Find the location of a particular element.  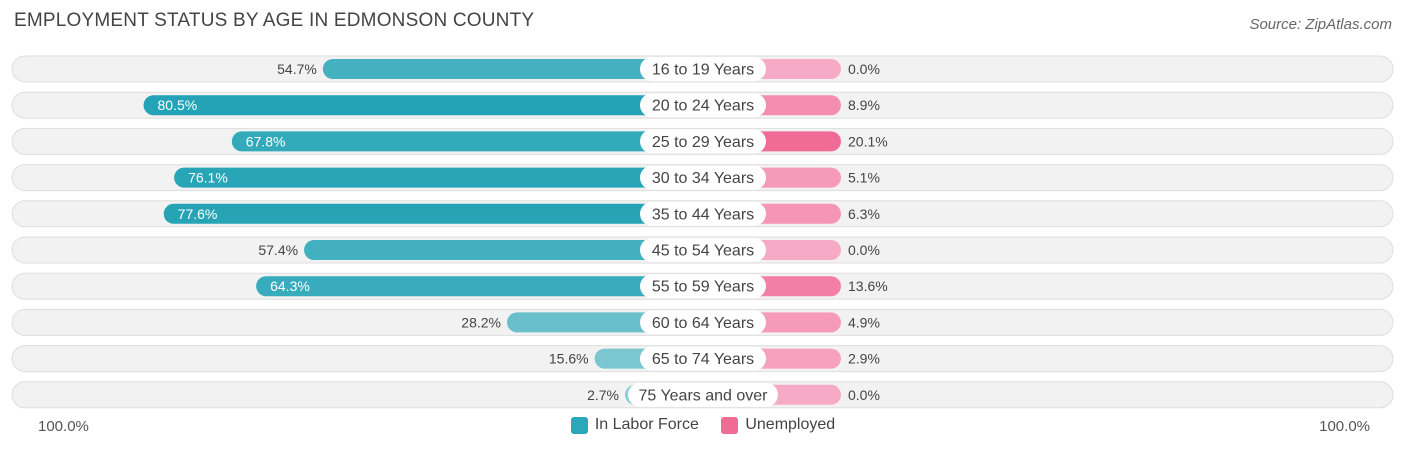

value-label-labor-force: 57.4% is located at coordinates (278, 250).